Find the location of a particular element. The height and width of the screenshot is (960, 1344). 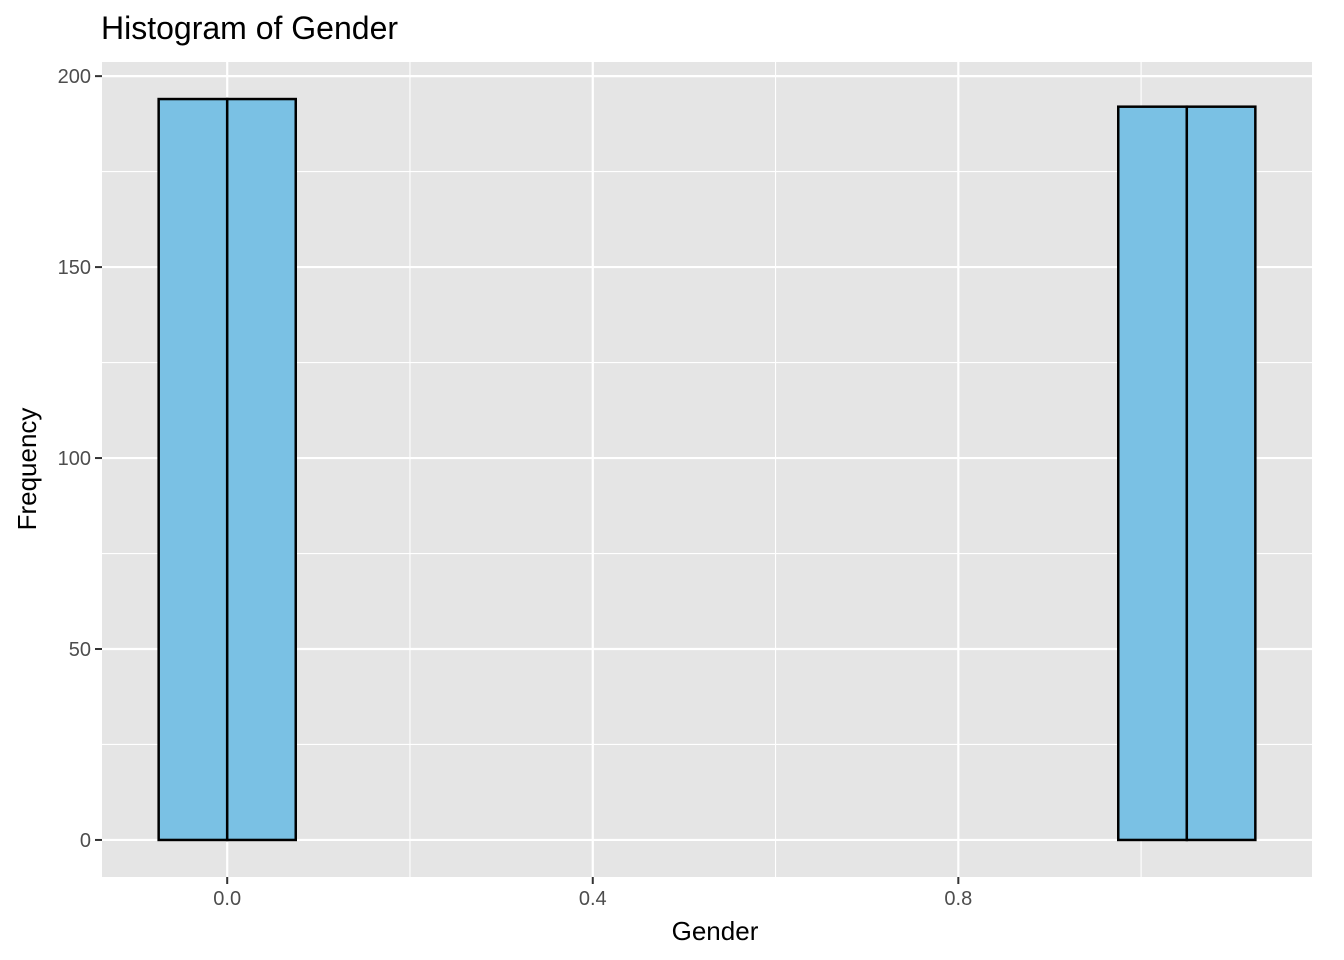

x-axis-title: Gender is located at coordinates (715, 931).